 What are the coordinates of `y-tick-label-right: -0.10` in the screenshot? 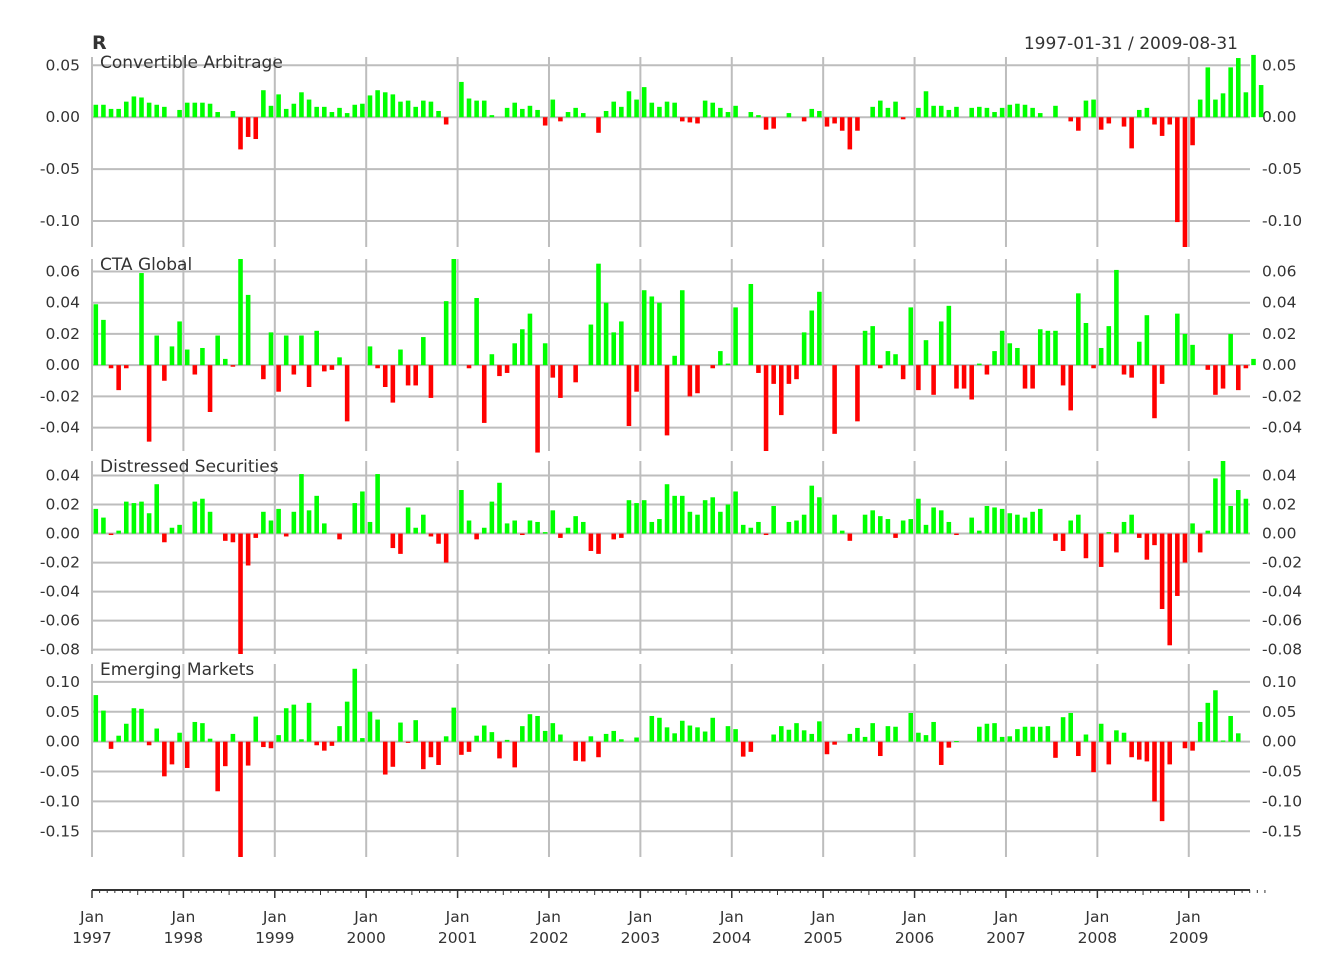 It's located at (1282, 221).